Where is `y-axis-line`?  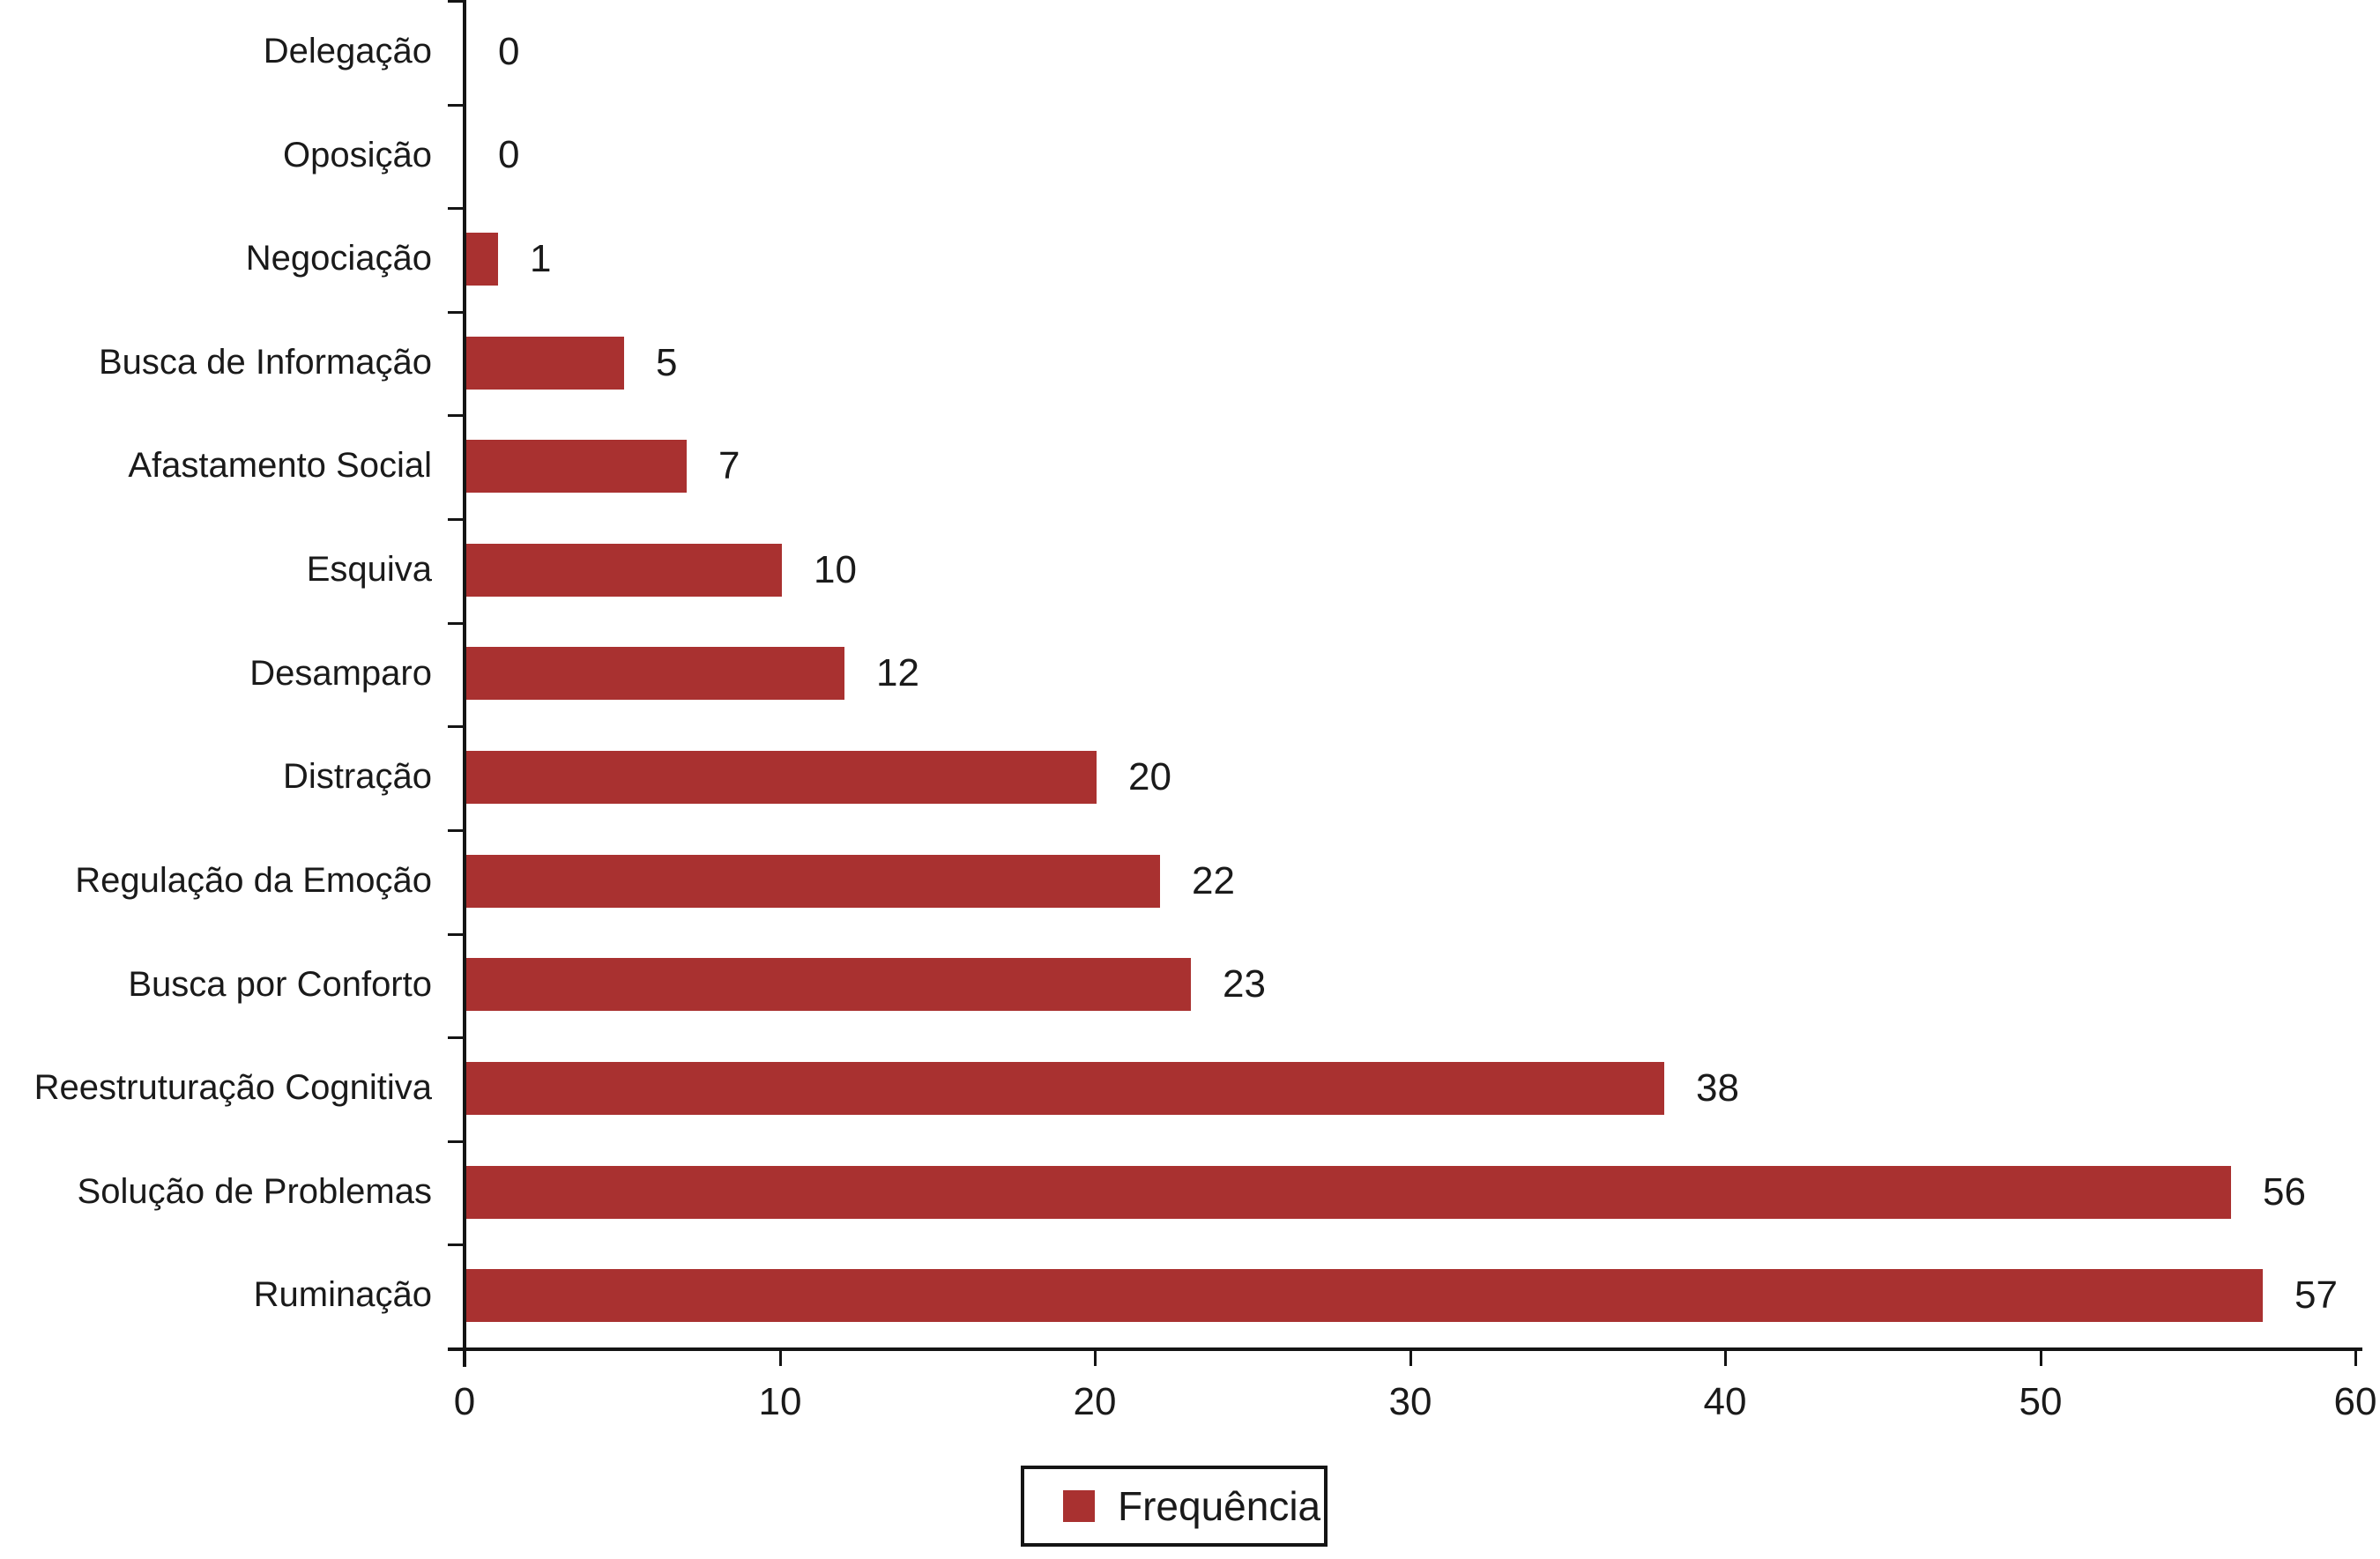
y-axis-line is located at coordinates (464, 683).